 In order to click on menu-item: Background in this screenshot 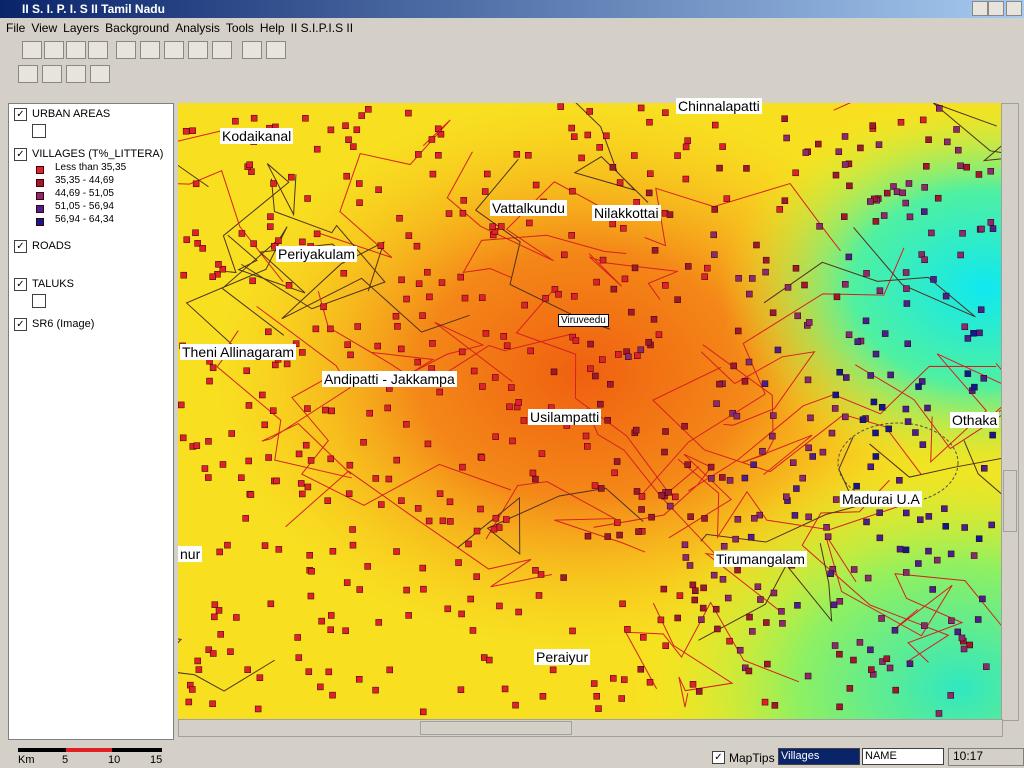, I will do `click(137, 28)`.